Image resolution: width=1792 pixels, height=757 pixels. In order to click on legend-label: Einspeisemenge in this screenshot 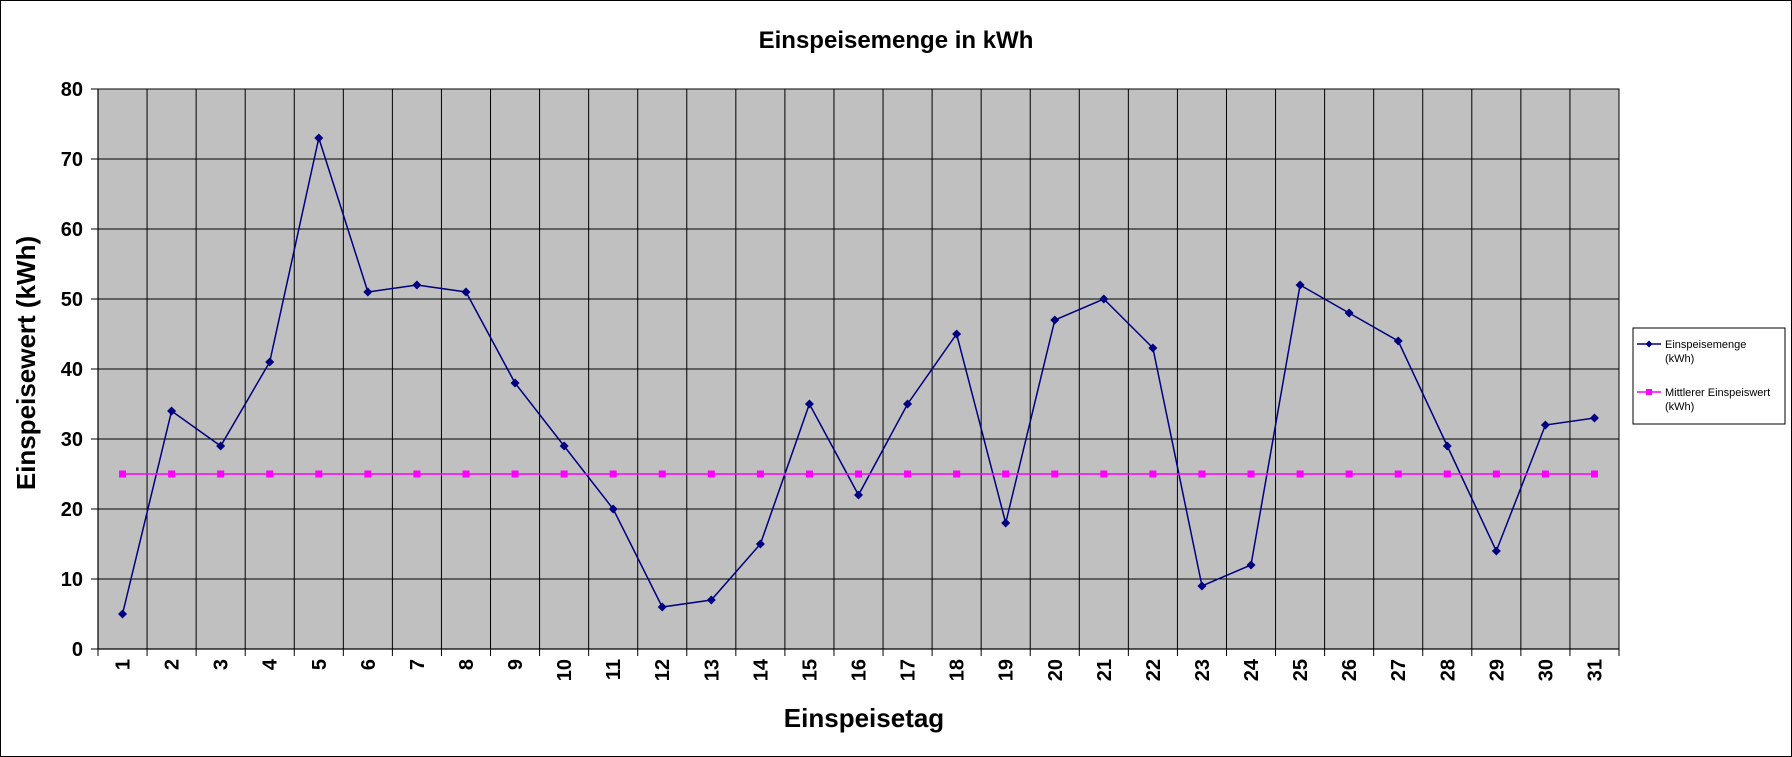, I will do `click(1705, 345)`.